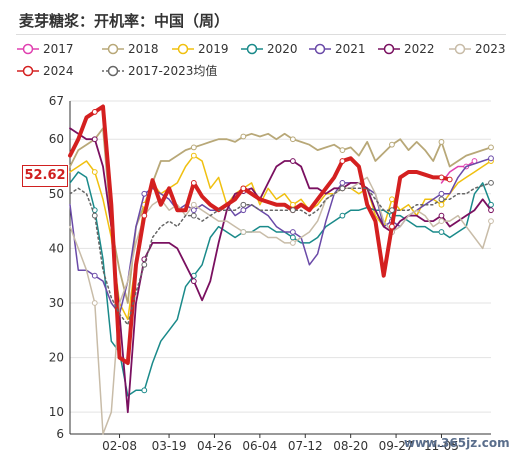 The image size is (521, 460). I want to click on series-line, so click(458, 172).